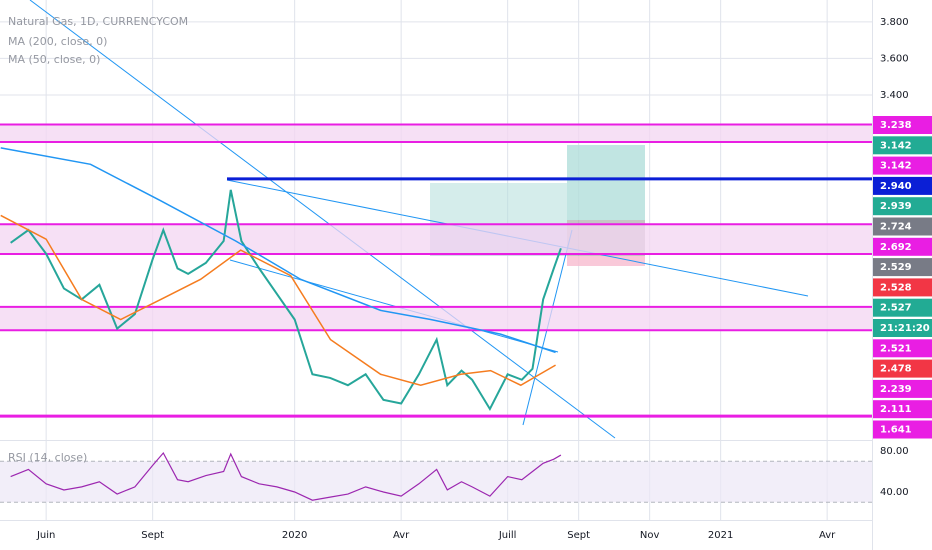  Describe the element at coordinates (896, 267) in the screenshot. I see `price-badge-label: 2.529` at that location.